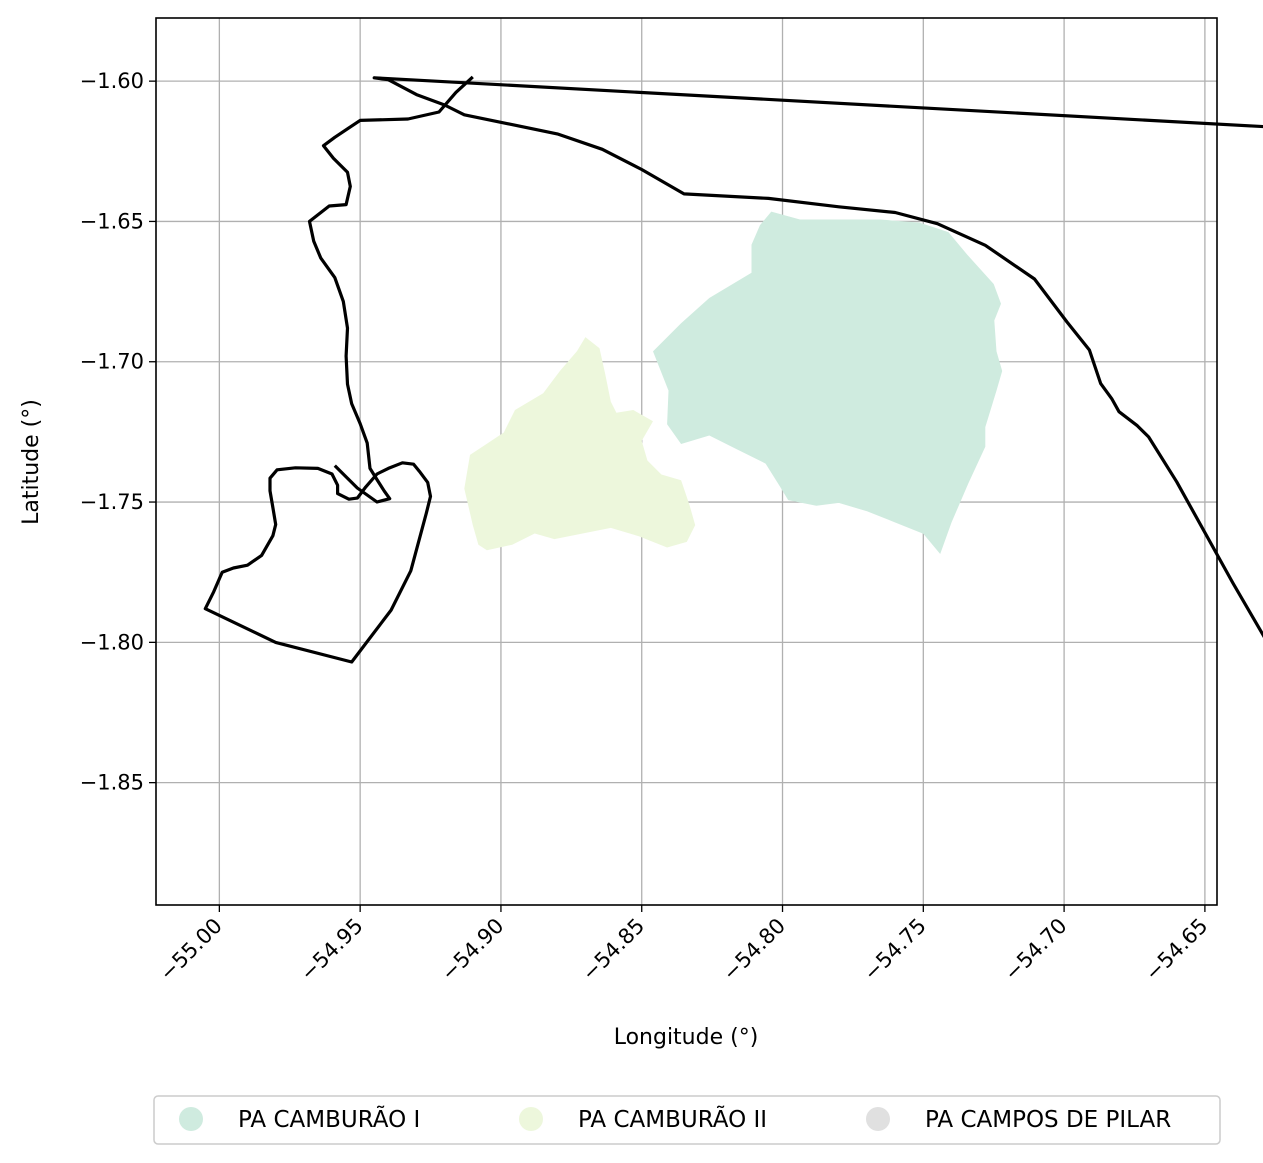 The image size is (1263, 1163). What do you see at coordinates (112, 783) in the screenshot?
I see `y-tick-label: −1.85` at bounding box center [112, 783].